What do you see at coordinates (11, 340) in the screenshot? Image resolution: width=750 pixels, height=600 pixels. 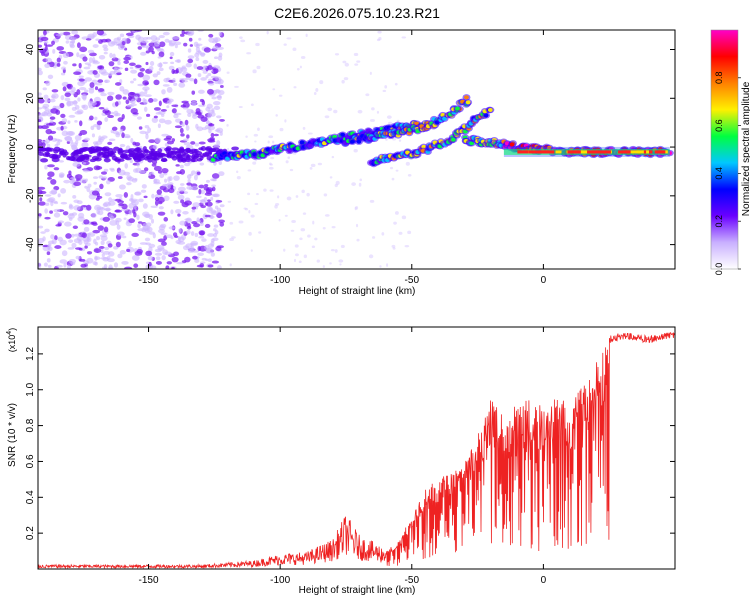 I see `snr-y-multiplier: (x104)` at bounding box center [11, 340].